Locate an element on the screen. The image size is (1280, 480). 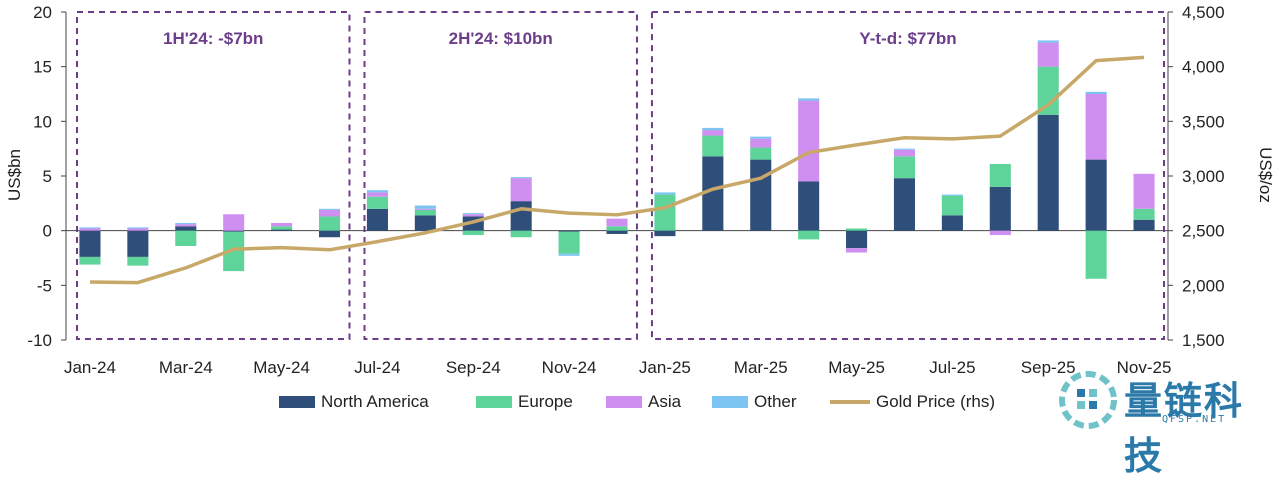
x-tick-label: Sep-24 is located at coordinates (473, 367).